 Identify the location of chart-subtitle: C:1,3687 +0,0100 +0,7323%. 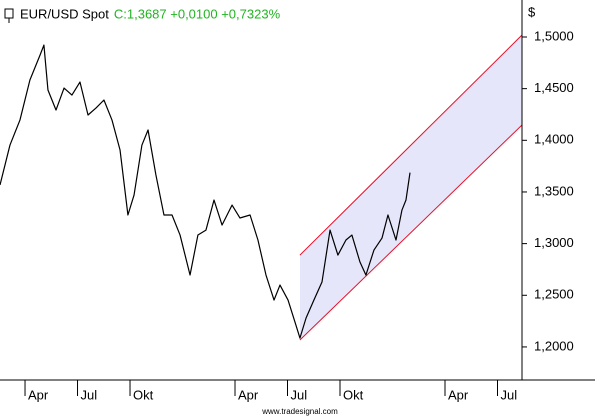
(197, 13).